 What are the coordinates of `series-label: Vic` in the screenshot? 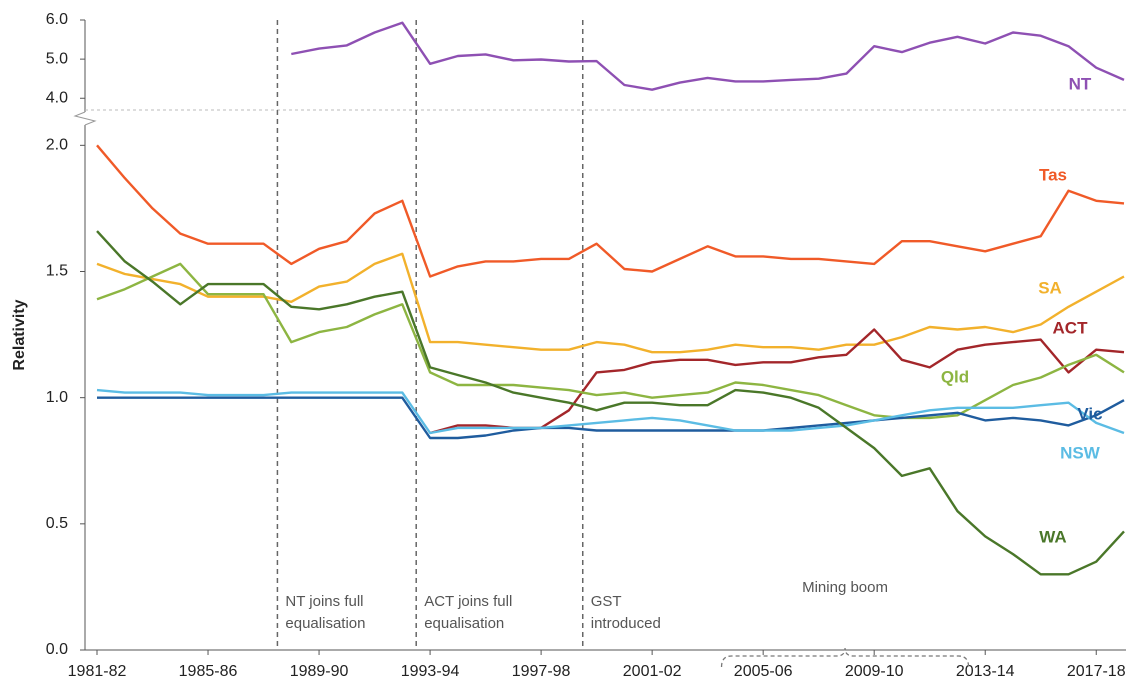 It's located at (1089, 413).